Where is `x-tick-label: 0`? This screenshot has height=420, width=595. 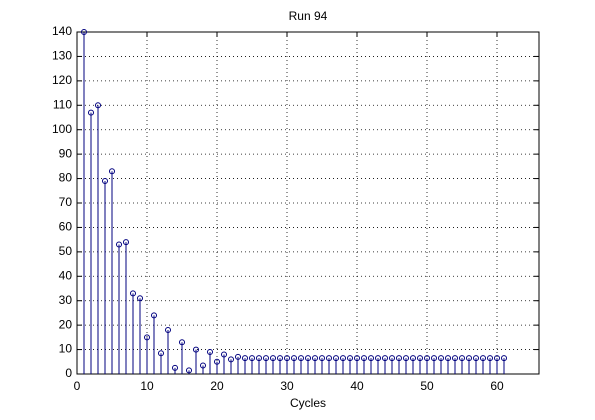 x-tick-label: 0 is located at coordinates (77, 386).